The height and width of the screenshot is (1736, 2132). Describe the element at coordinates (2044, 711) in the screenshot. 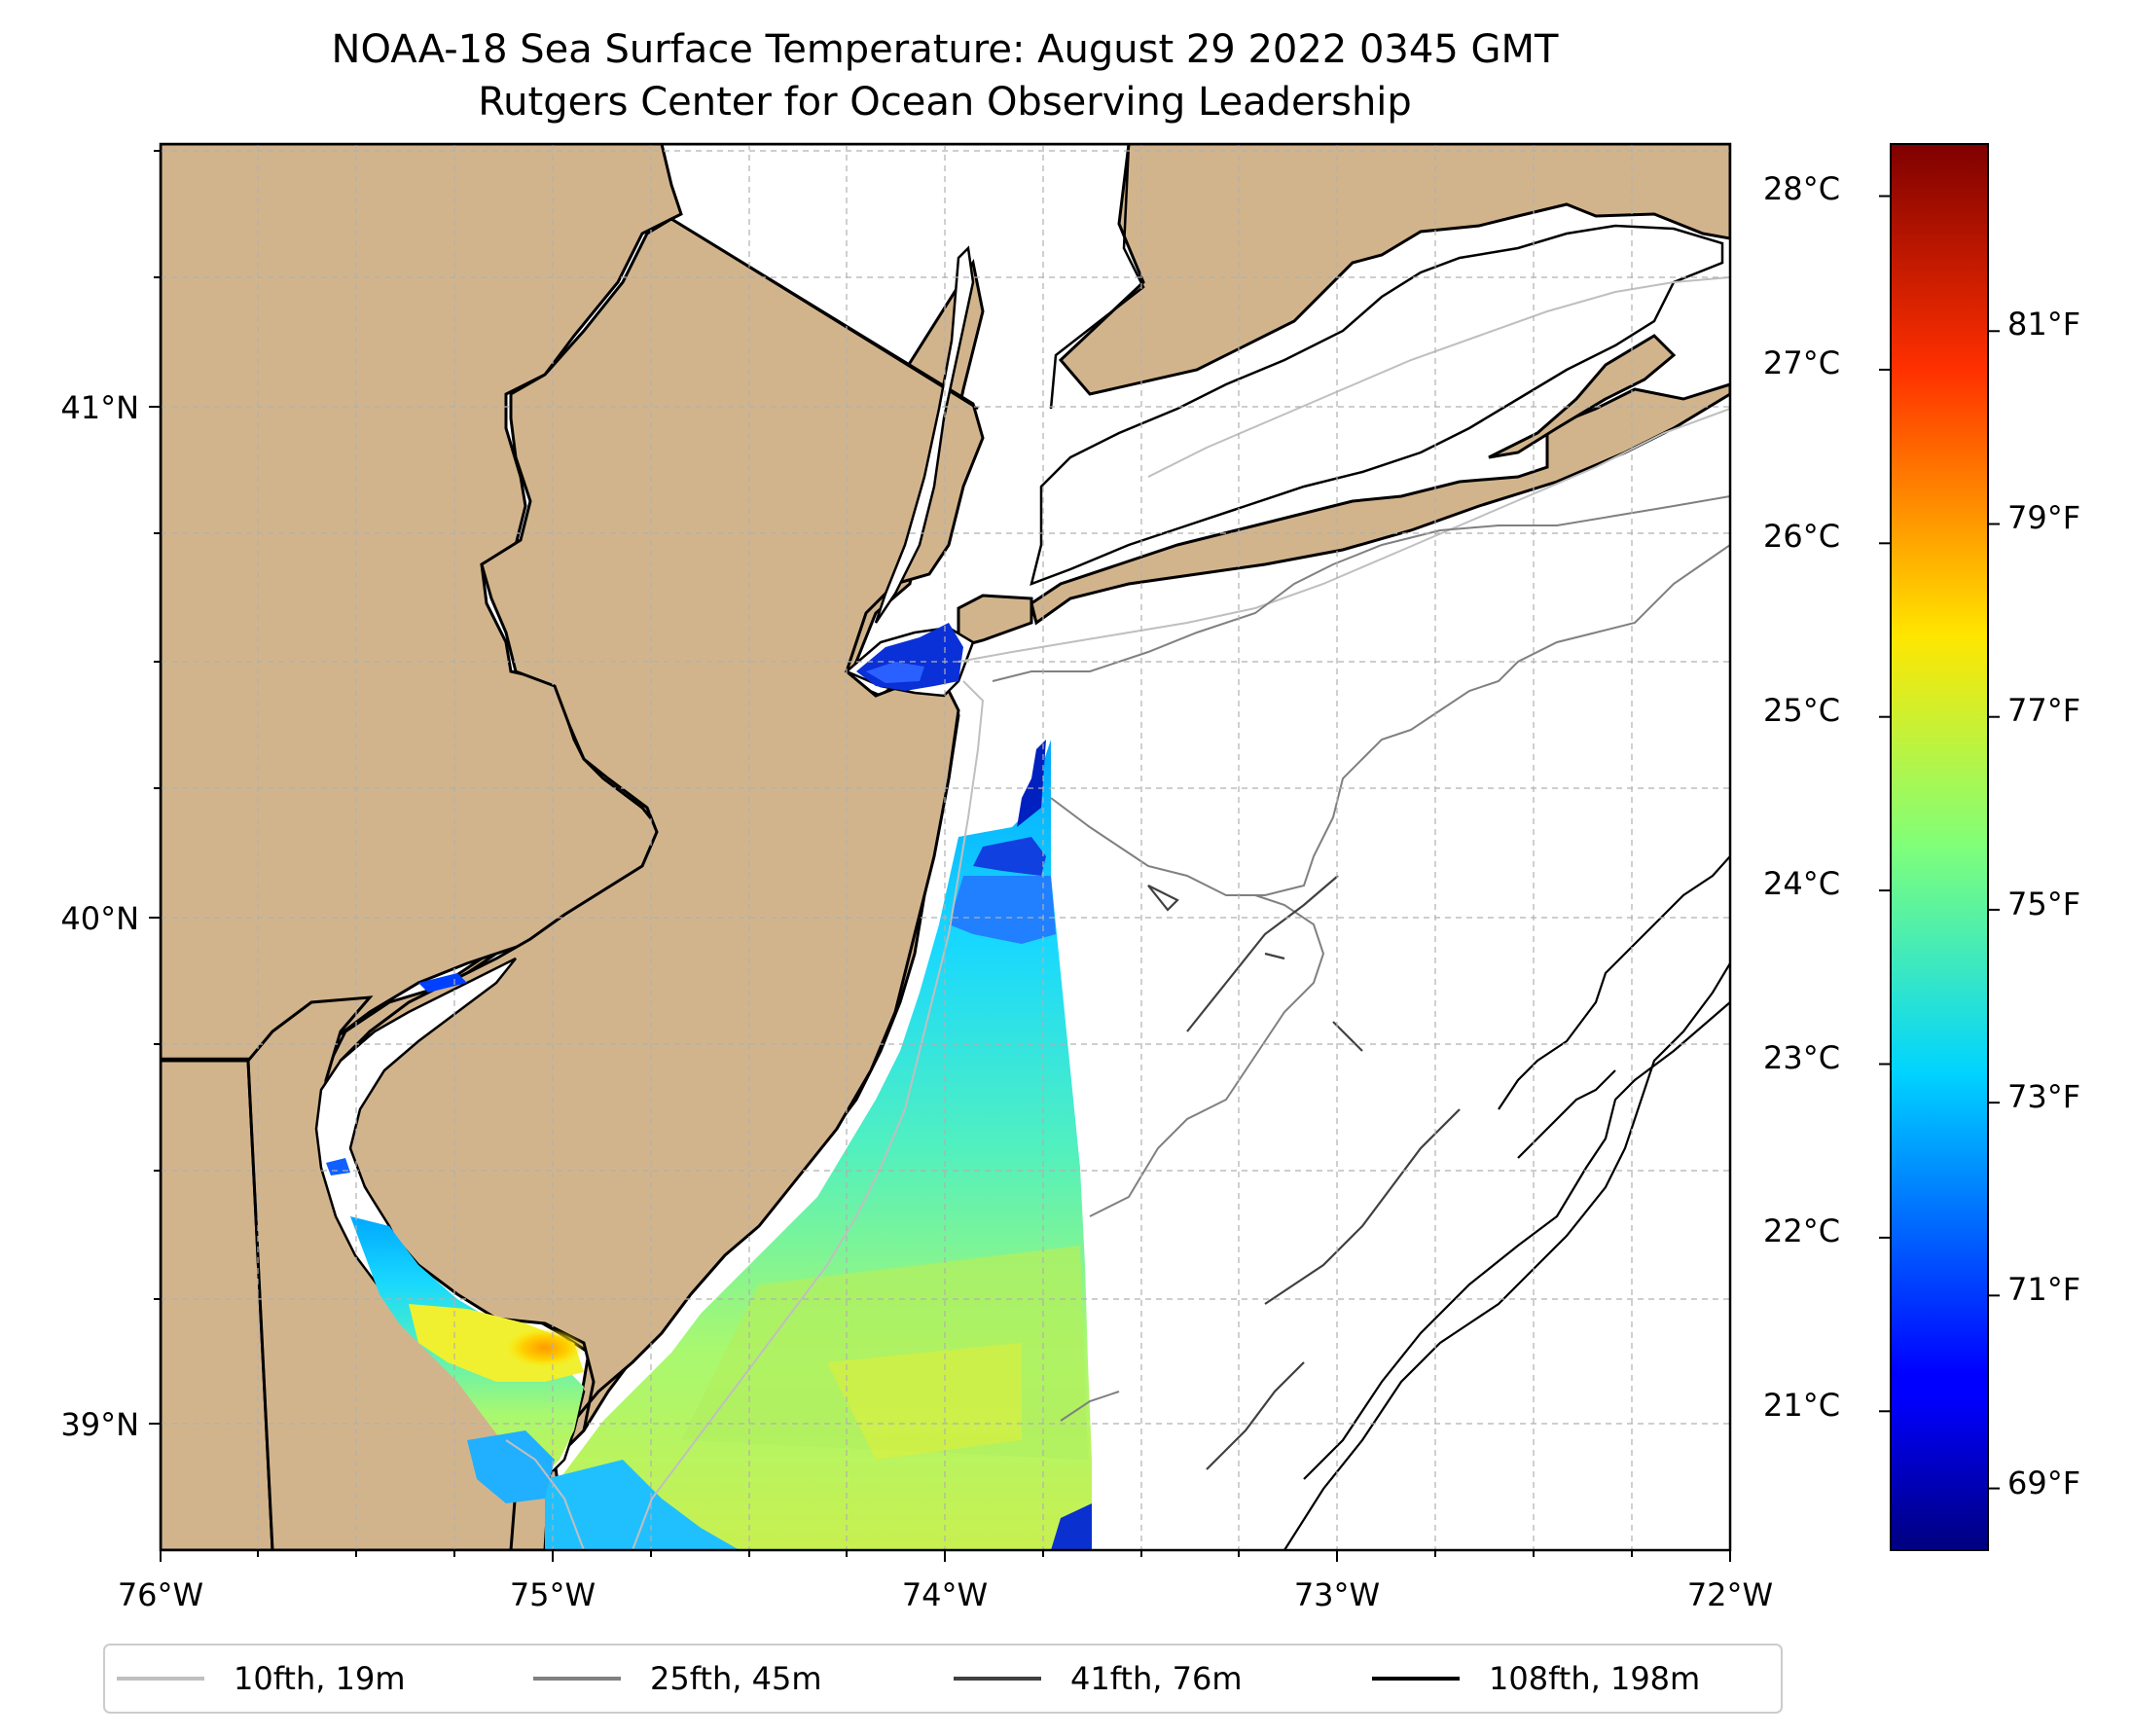

I see `colorbar-f-label-77: 77°F` at that location.